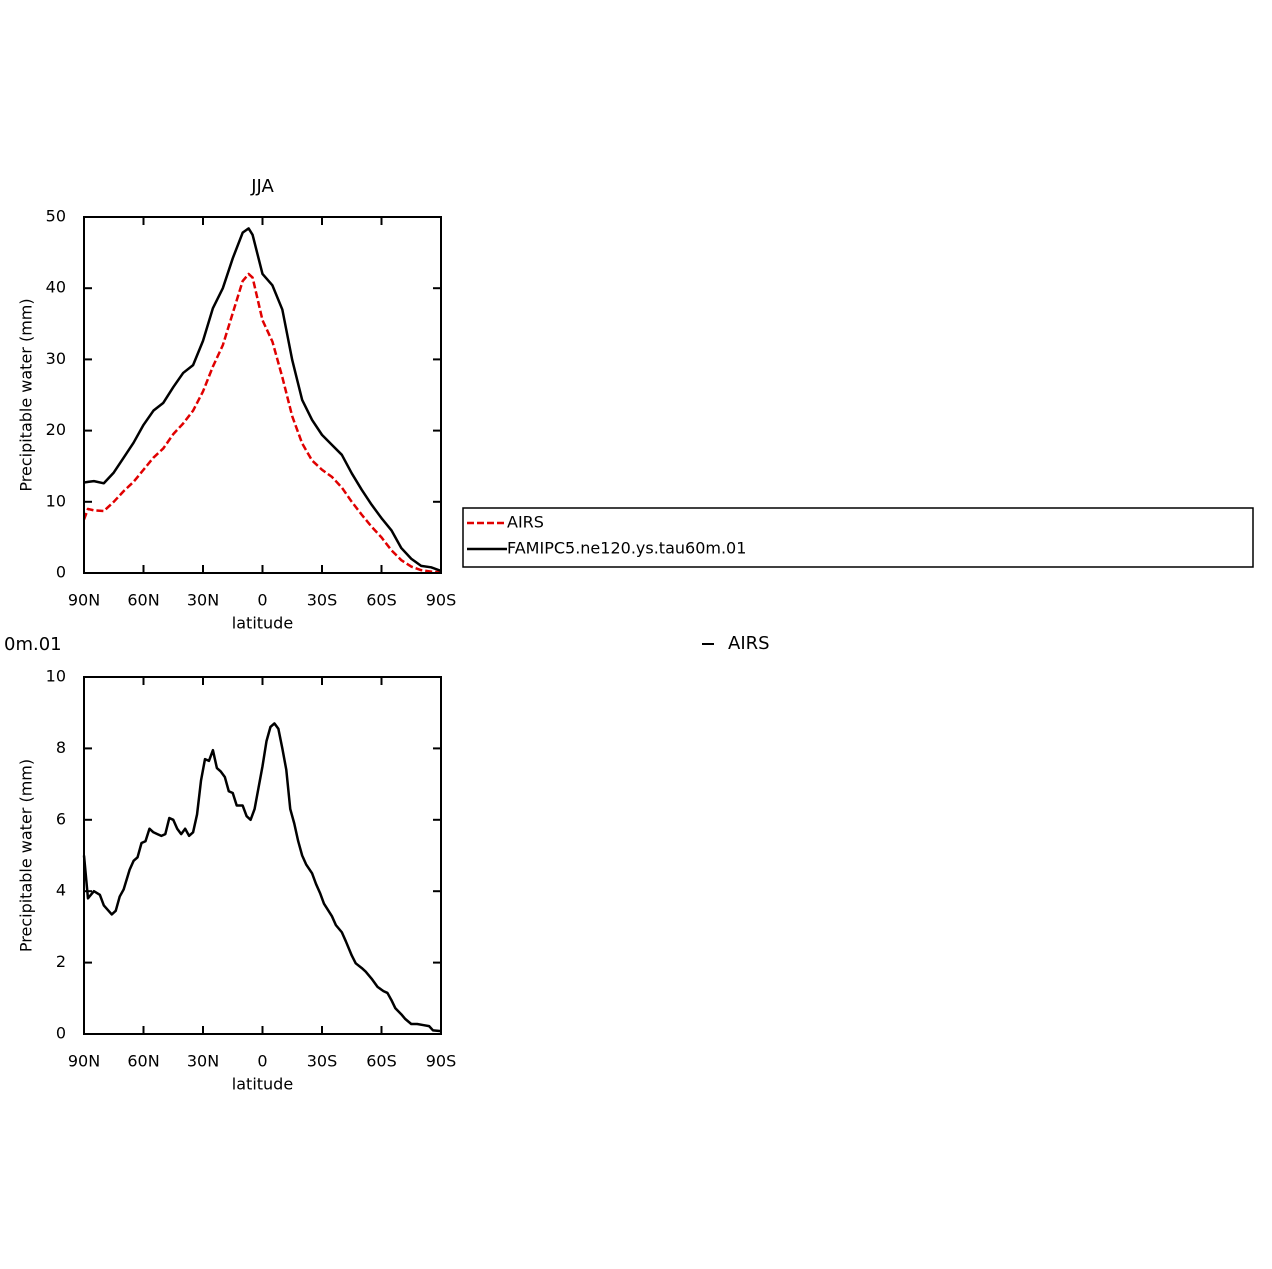  What do you see at coordinates (61, 961) in the screenshot?
I see `y-tick-label: 2` at bounding box center [61, 961].